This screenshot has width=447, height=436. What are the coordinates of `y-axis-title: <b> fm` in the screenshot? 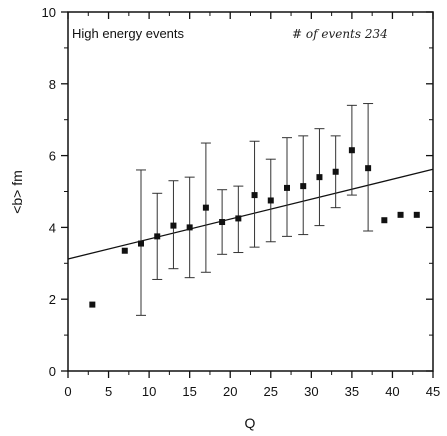 It's located at (17, 192).